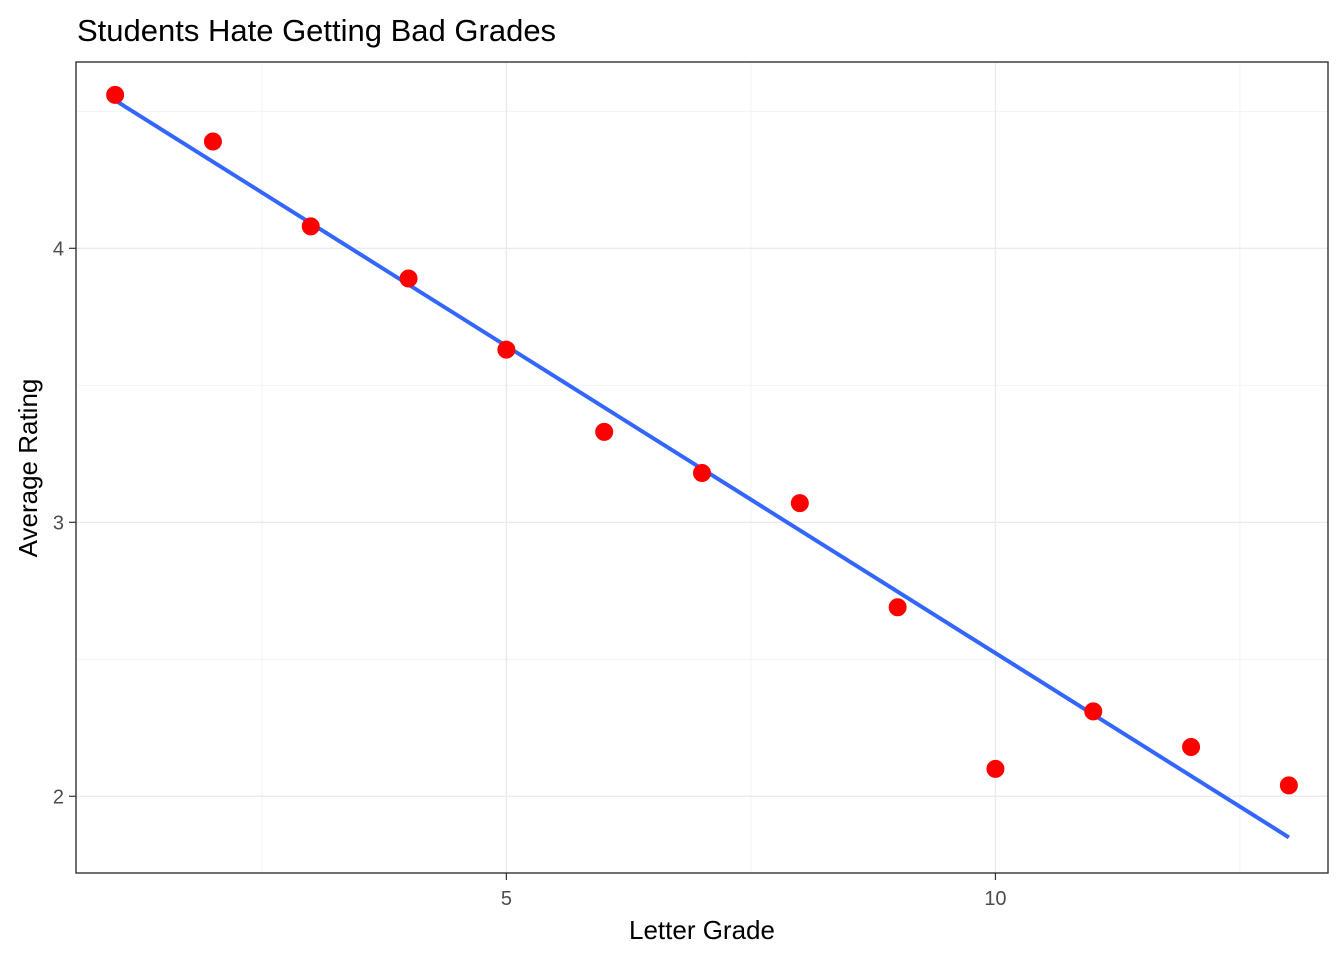  What do you see at coordinates (316, 30) in the screenshot?
I see `chart-title: Students Hate Getting Bad Grades` at bounding box center [316, 30].